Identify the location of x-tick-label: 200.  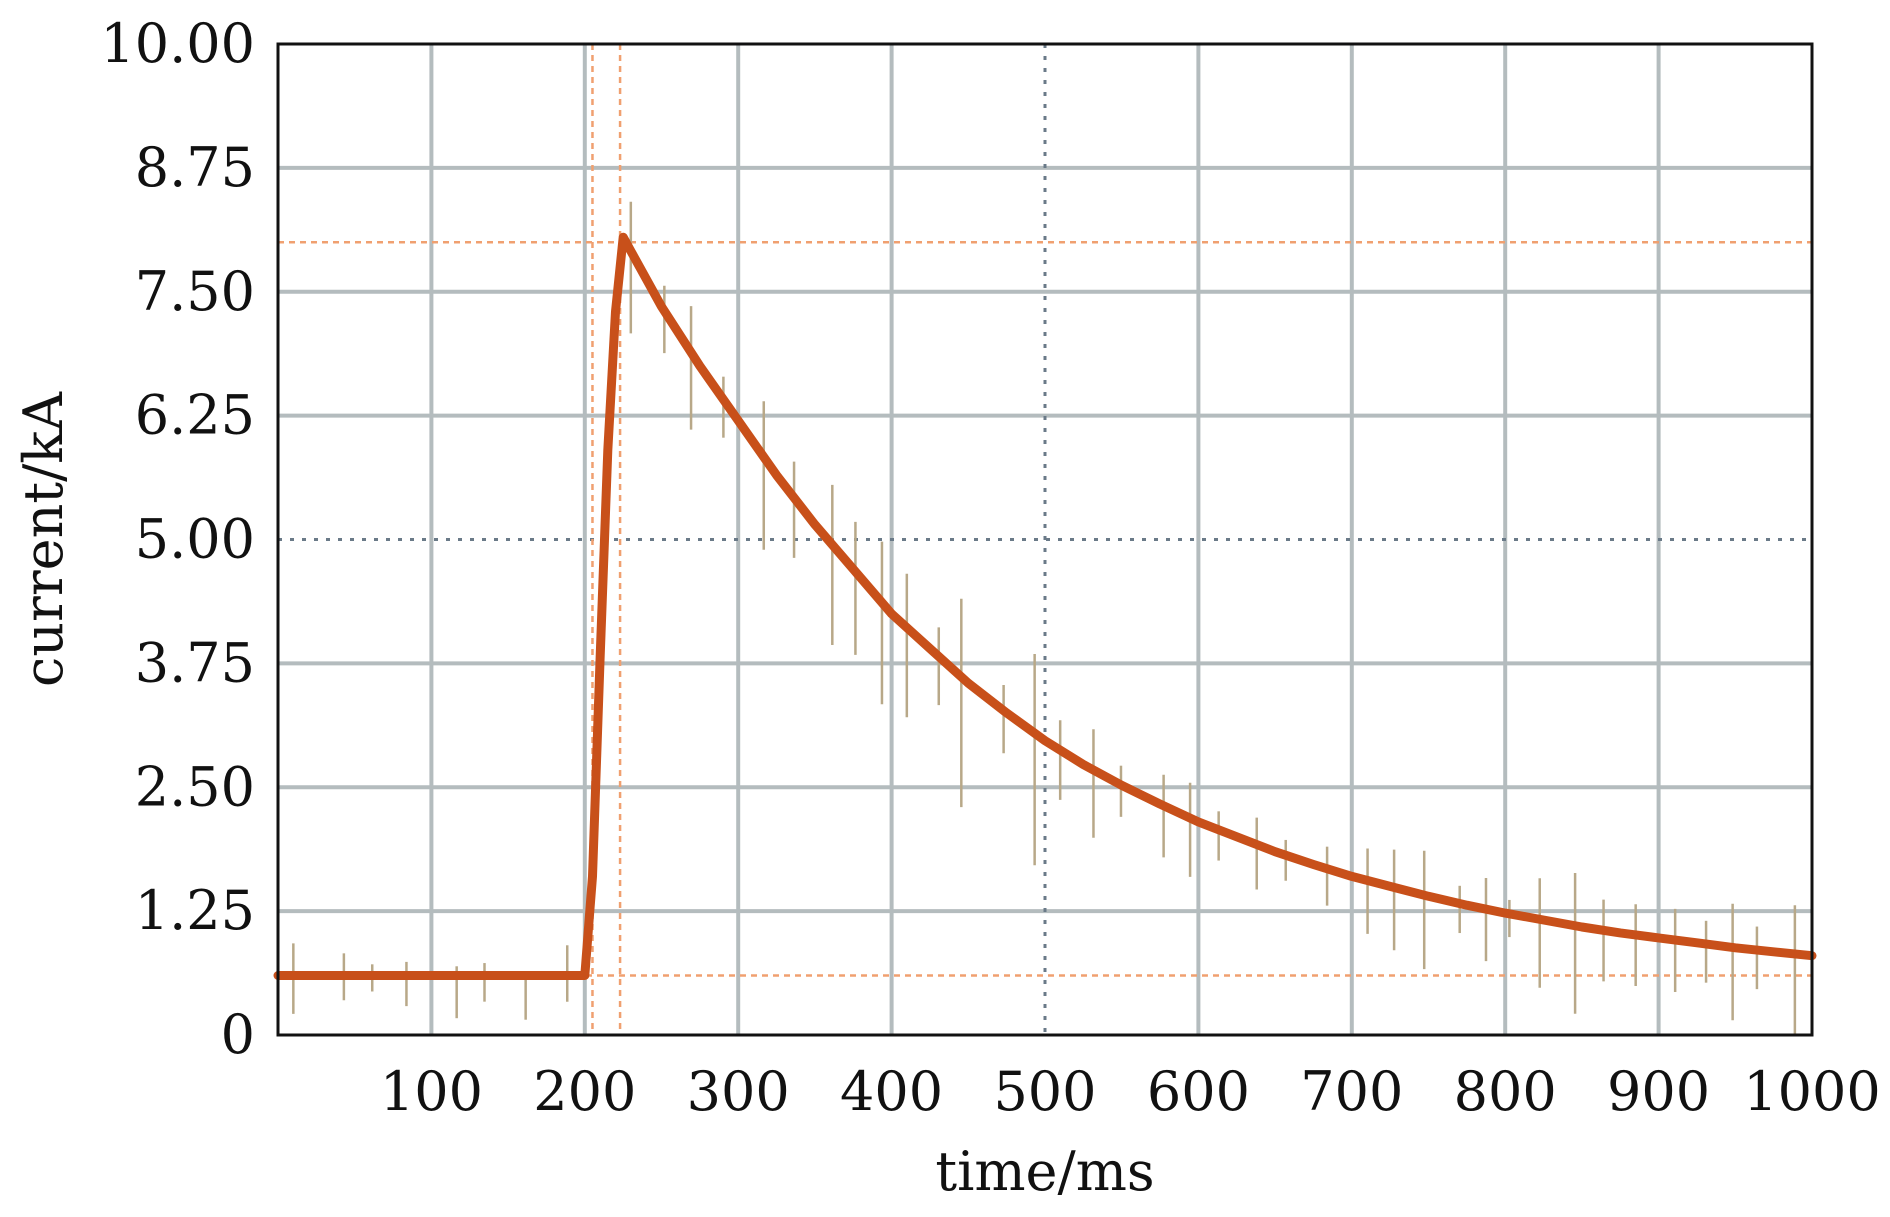
(584, 1091).